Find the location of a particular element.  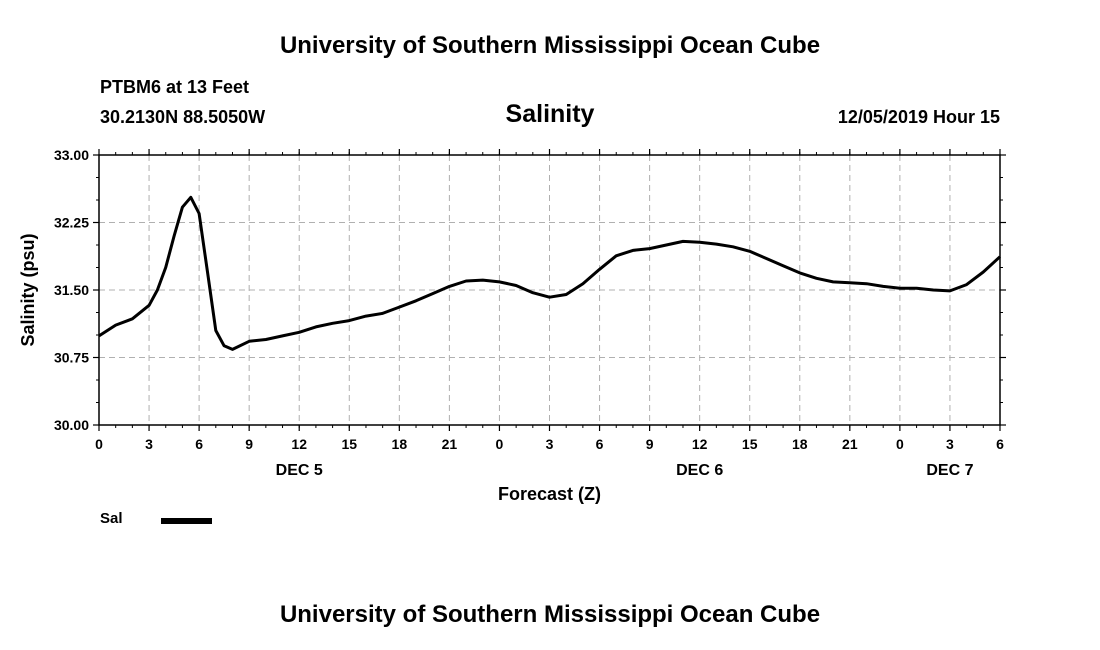

station-label: PTBM6 at 13 Feet is located at coordinates (175, 87).